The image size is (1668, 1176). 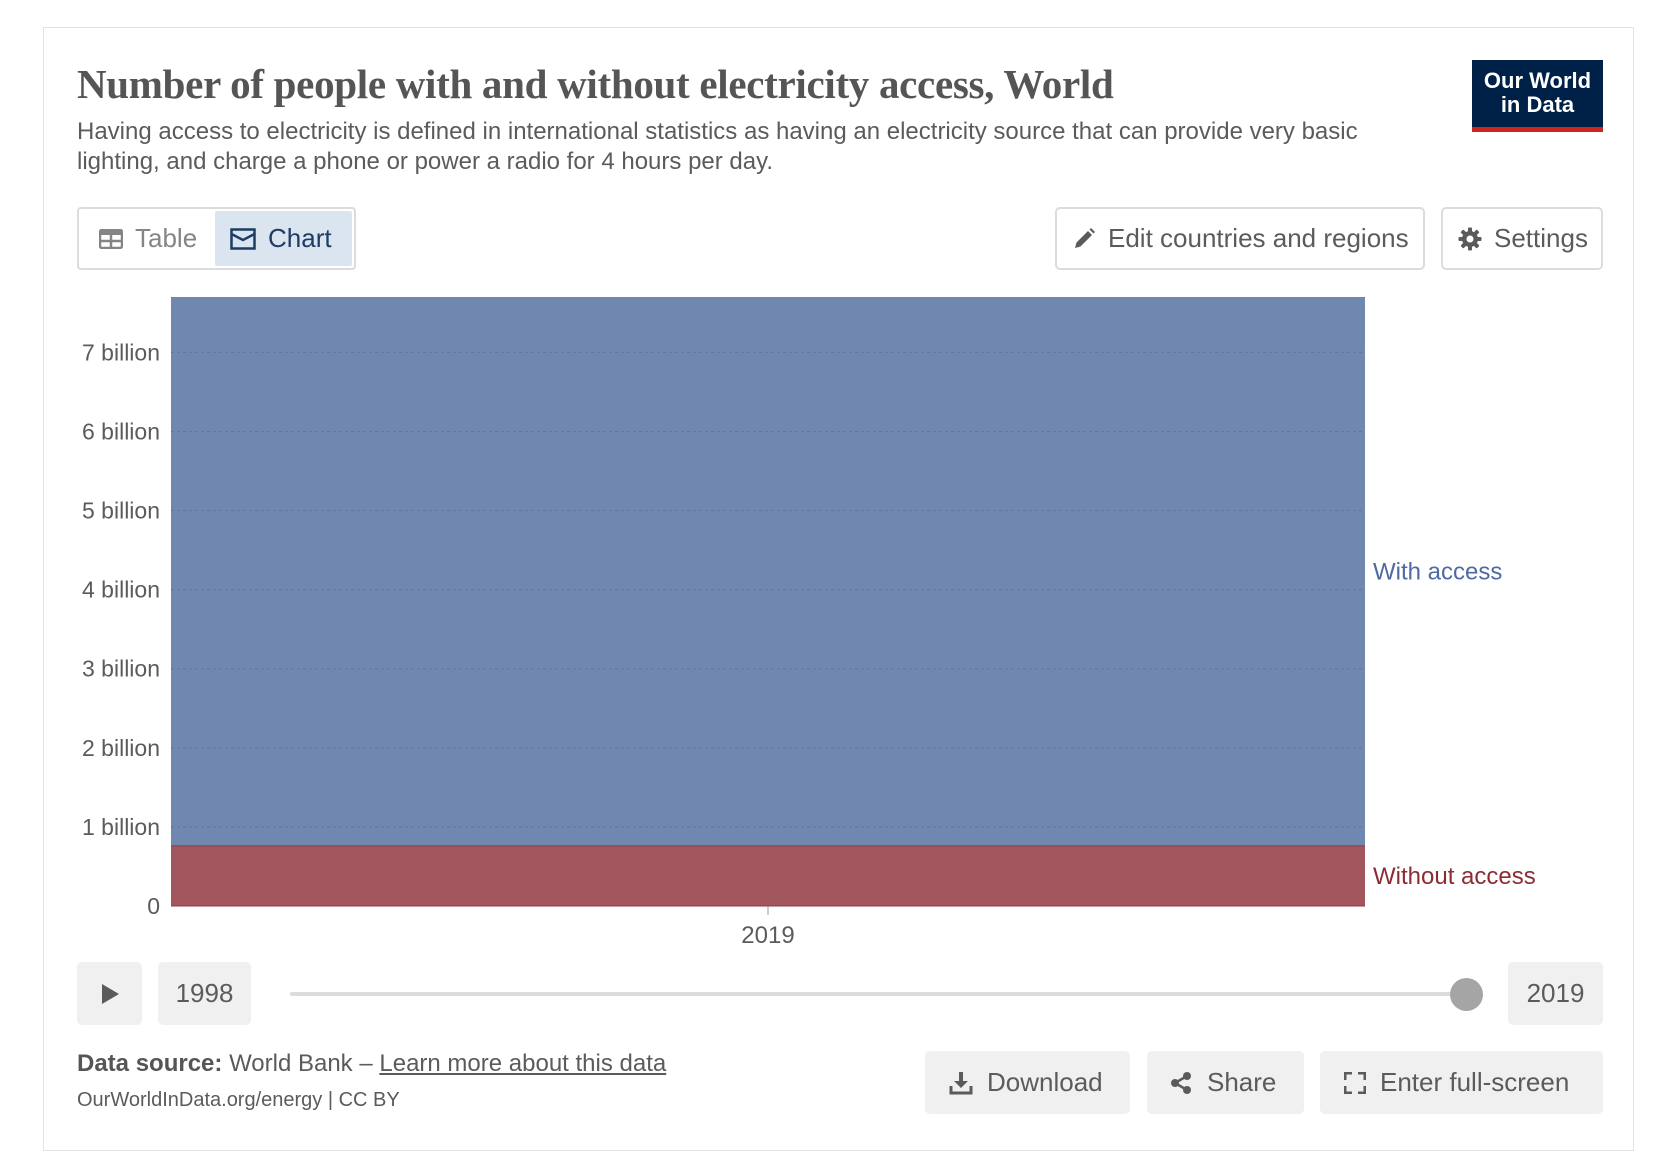 What do you see at coordinates (1470, 238) in the screenshot?
I see `gear-icon` at bounding box center [1470, 238].